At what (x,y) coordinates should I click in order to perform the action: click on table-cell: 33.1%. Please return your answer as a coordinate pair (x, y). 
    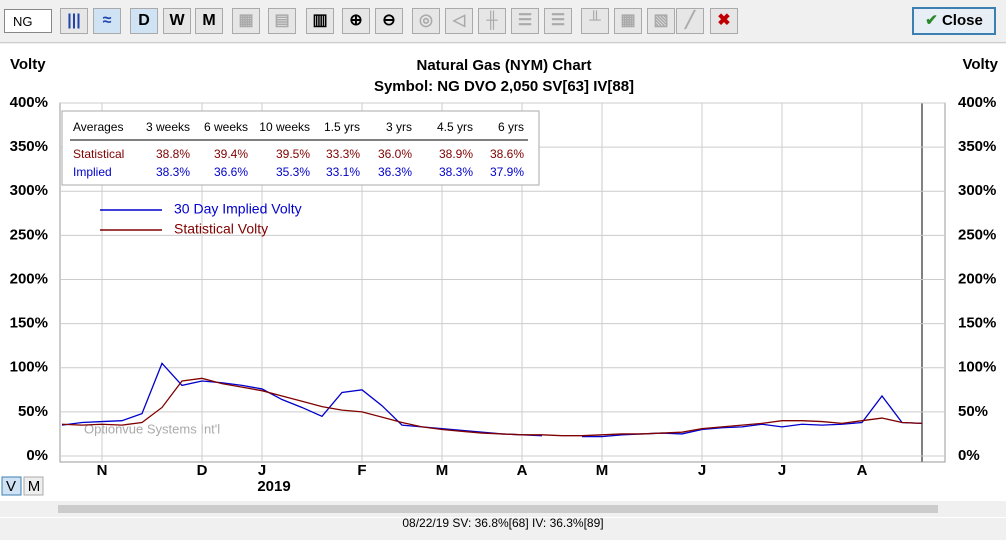
    Looking at the image, I should click on (343, 172).